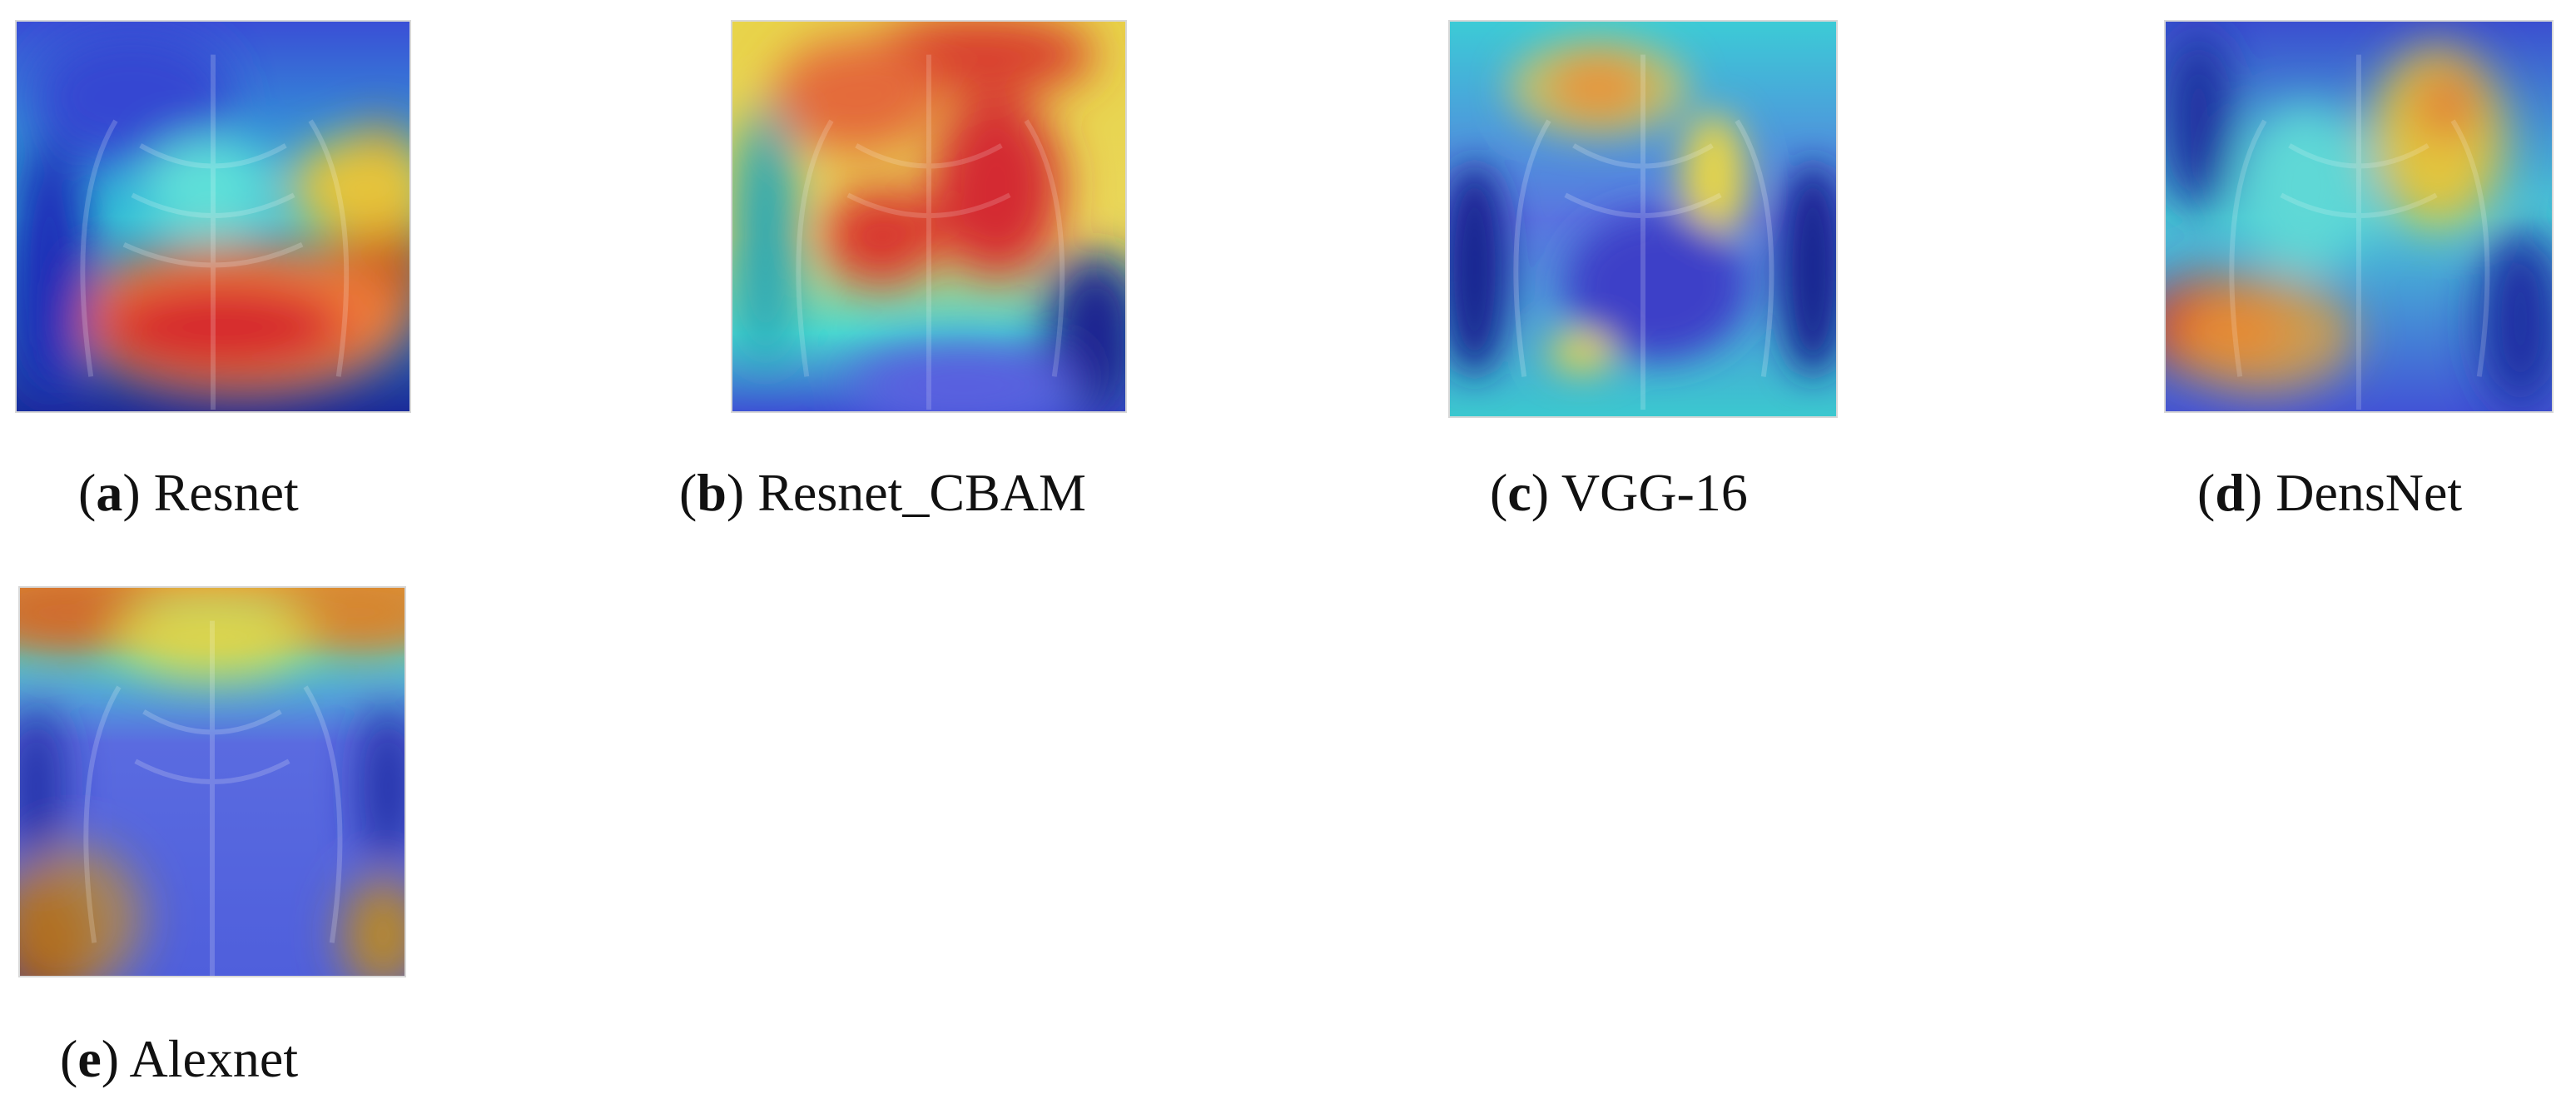 The width and height of the screenshot is (2576, 1109). I want to click on heatmap-resnet-cbam, so click(929, 216).